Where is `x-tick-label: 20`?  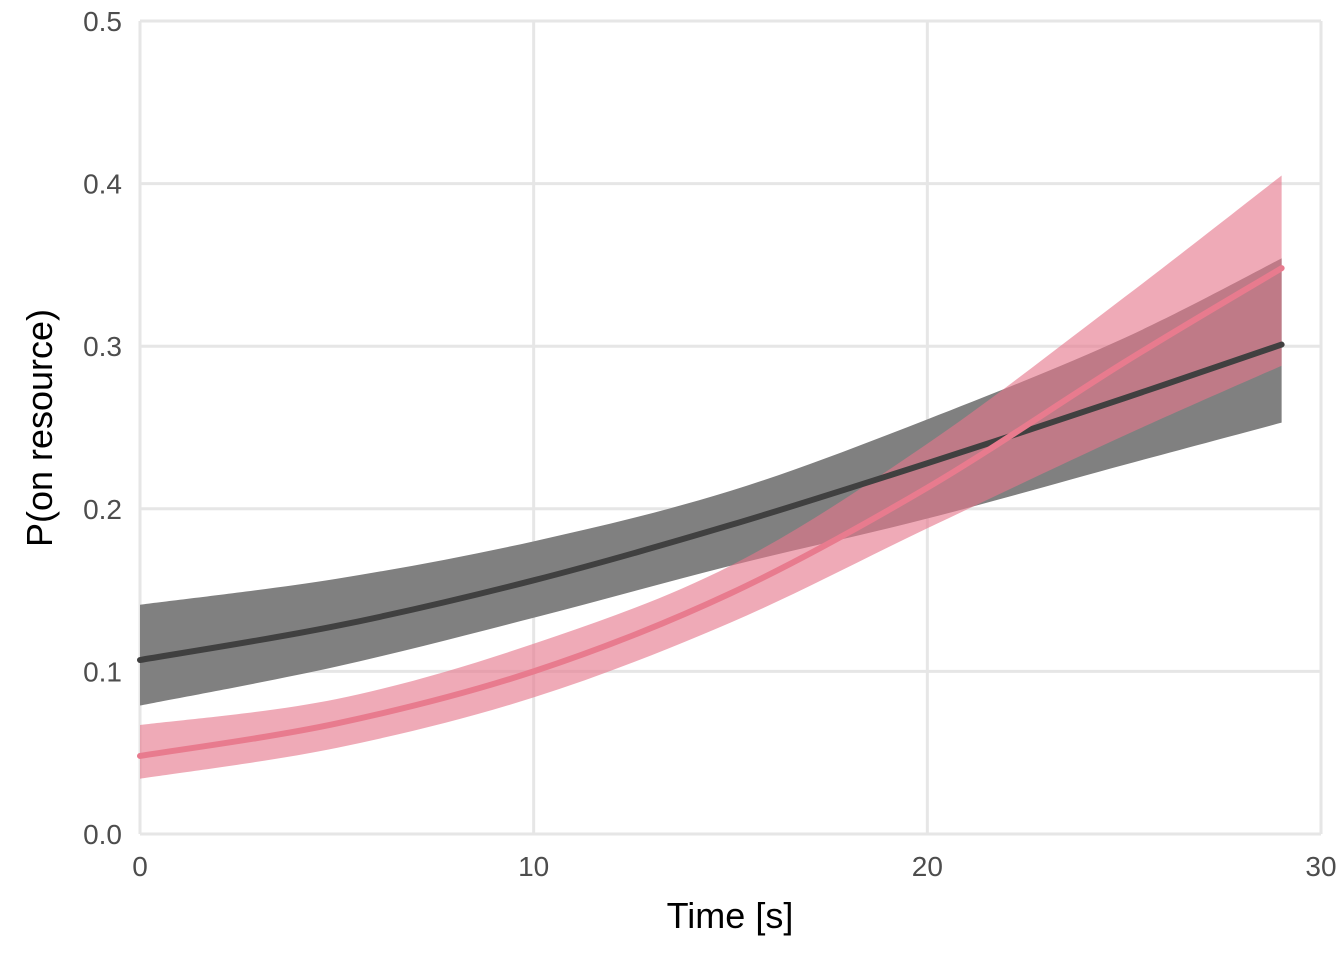 x-tick-label: 20 is located at coordinates (927, 866).